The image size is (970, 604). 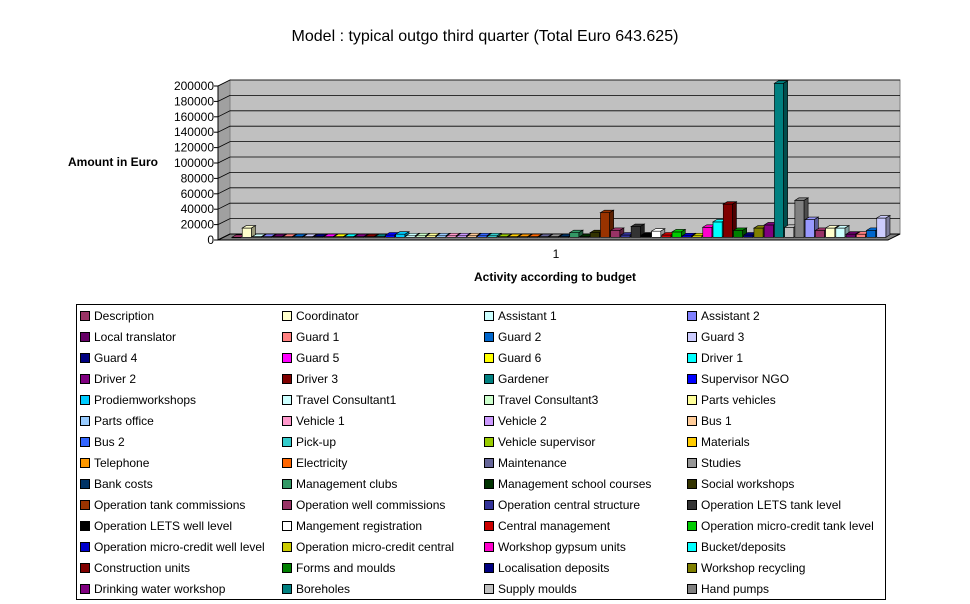 I want to click on legend-label: Forms and moulds, so click(x=346, y=568).